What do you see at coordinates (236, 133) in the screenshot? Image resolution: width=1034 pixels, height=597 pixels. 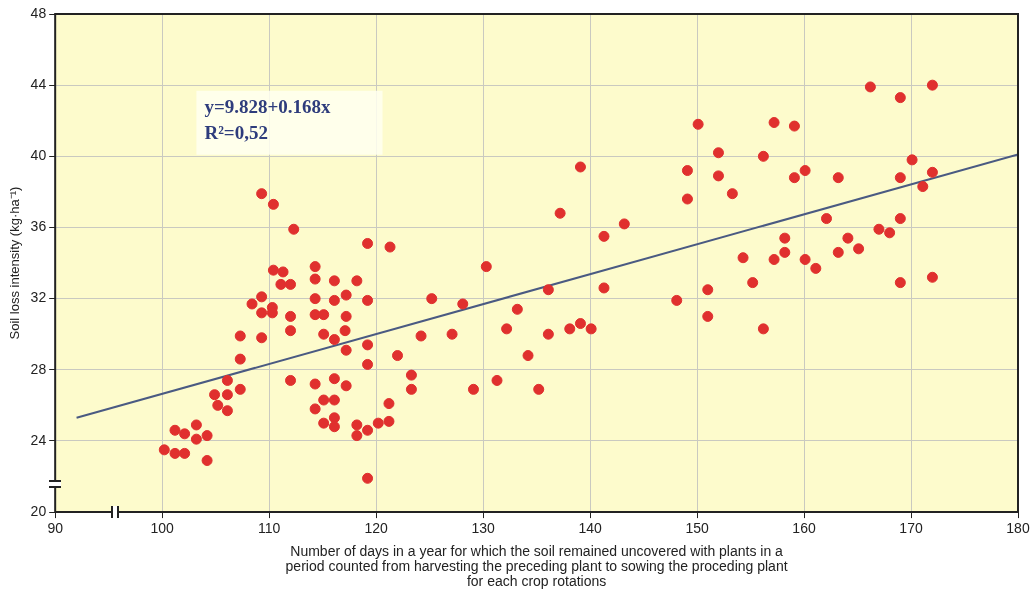 I see `annotation: R²=0,52` at bounding box center [236, 133].